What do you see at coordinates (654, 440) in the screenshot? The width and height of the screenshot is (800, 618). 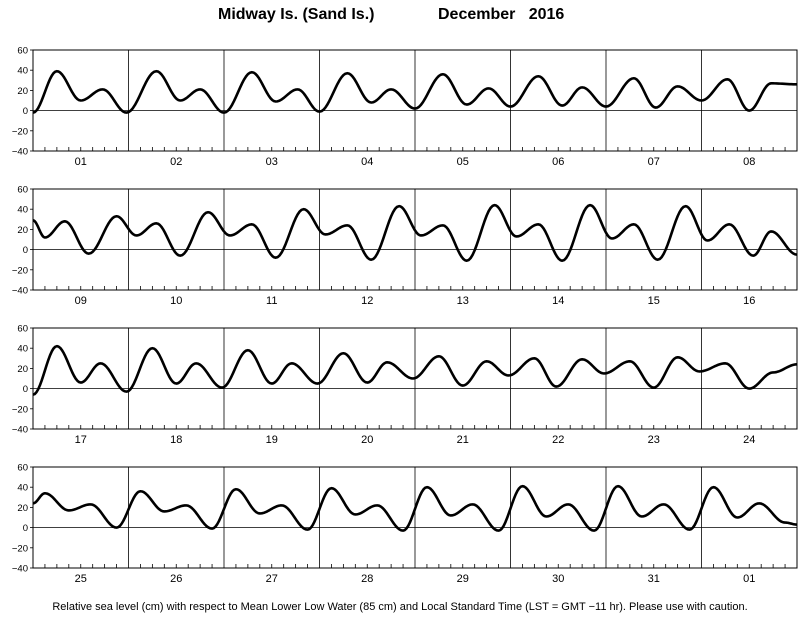 I see `day-label: 23` at bounding box center [654, 440].